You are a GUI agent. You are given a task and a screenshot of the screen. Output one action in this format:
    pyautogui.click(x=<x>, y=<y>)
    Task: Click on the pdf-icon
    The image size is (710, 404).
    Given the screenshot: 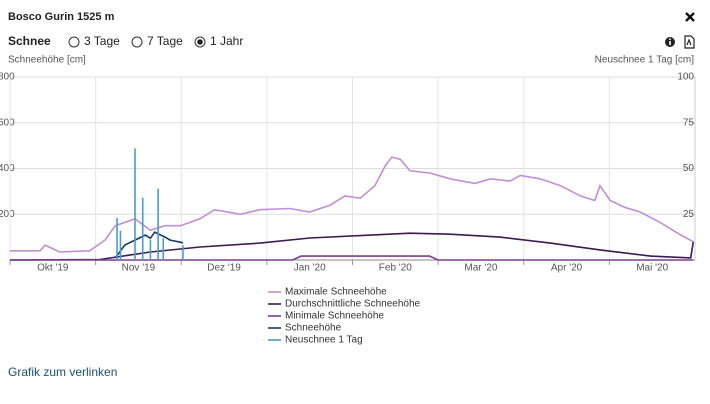 What is the action you would take?
    pyautogui.click(x=689, y=42)
    